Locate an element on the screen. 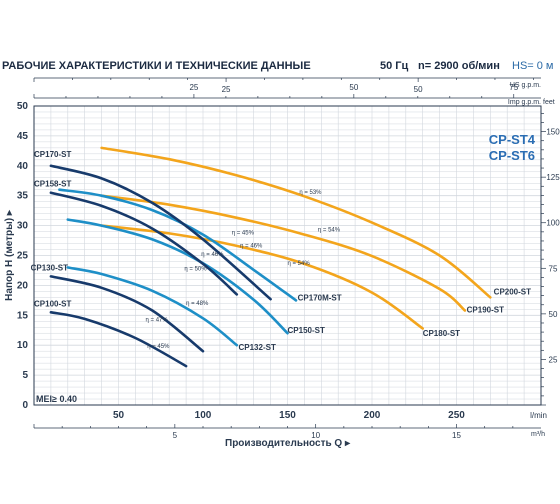 The width and height of the screenshot is (560, 504). efficiency-label: η = 47% is located at coordinates (157, 320).